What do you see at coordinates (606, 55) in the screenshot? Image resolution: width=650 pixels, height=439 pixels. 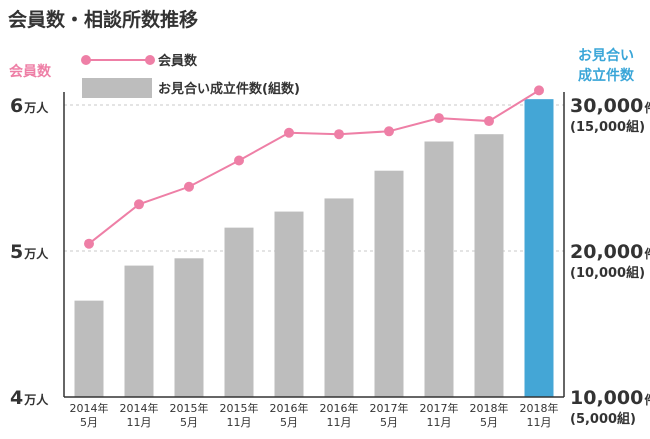 I see `right-axis-label-line1: お見合い` at bounding box center [606, 55].